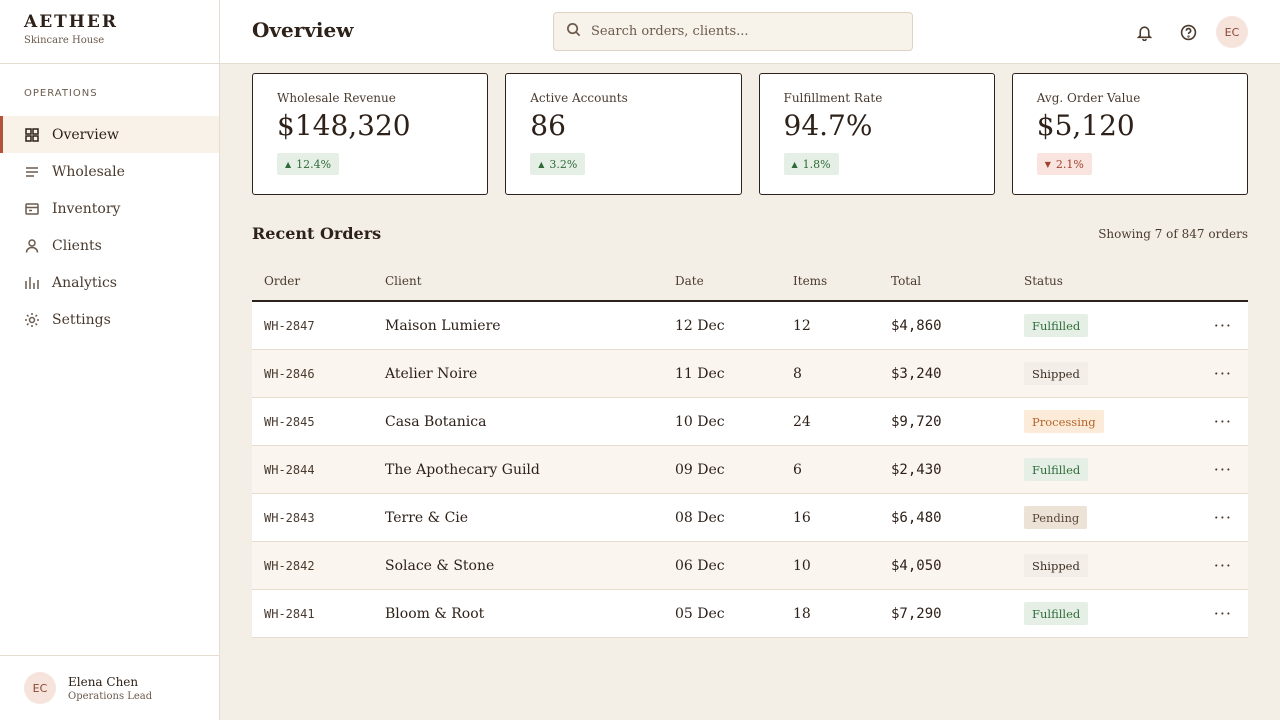 This screenshot has height=720, width=1280. What do you see at coordinates (32, 172) in the screenshot?
I see `list-icon` at bounding box center [32, 172].